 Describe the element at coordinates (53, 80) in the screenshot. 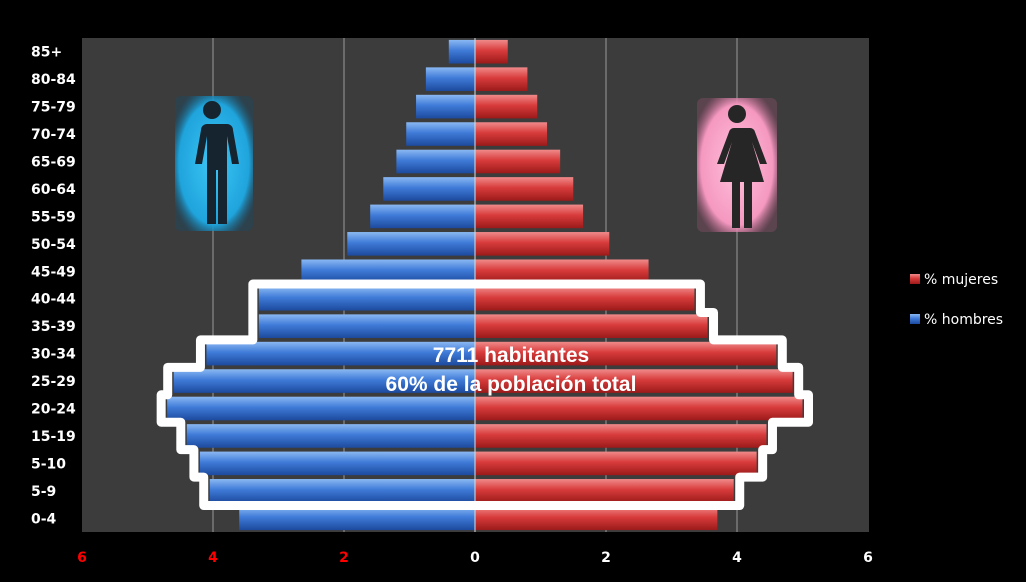

I see `category-label: 80-84` at that location.